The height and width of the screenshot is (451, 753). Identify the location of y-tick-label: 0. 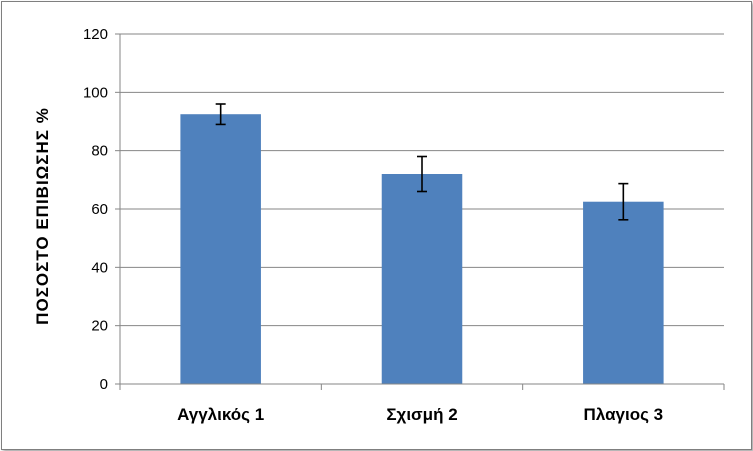
(104, 384).